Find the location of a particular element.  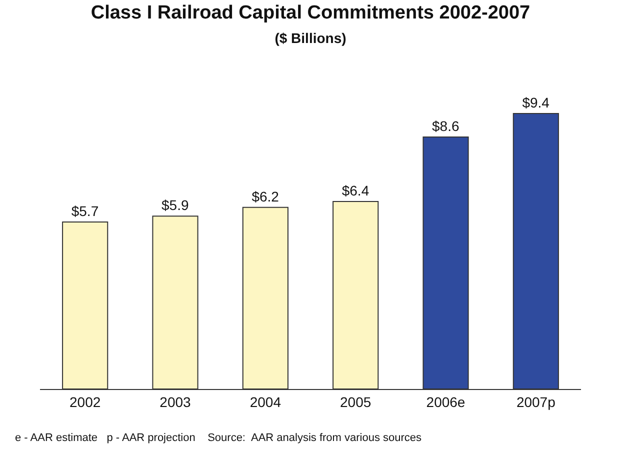

x-tick-label: 2003 is located at coordinates (176, 402).